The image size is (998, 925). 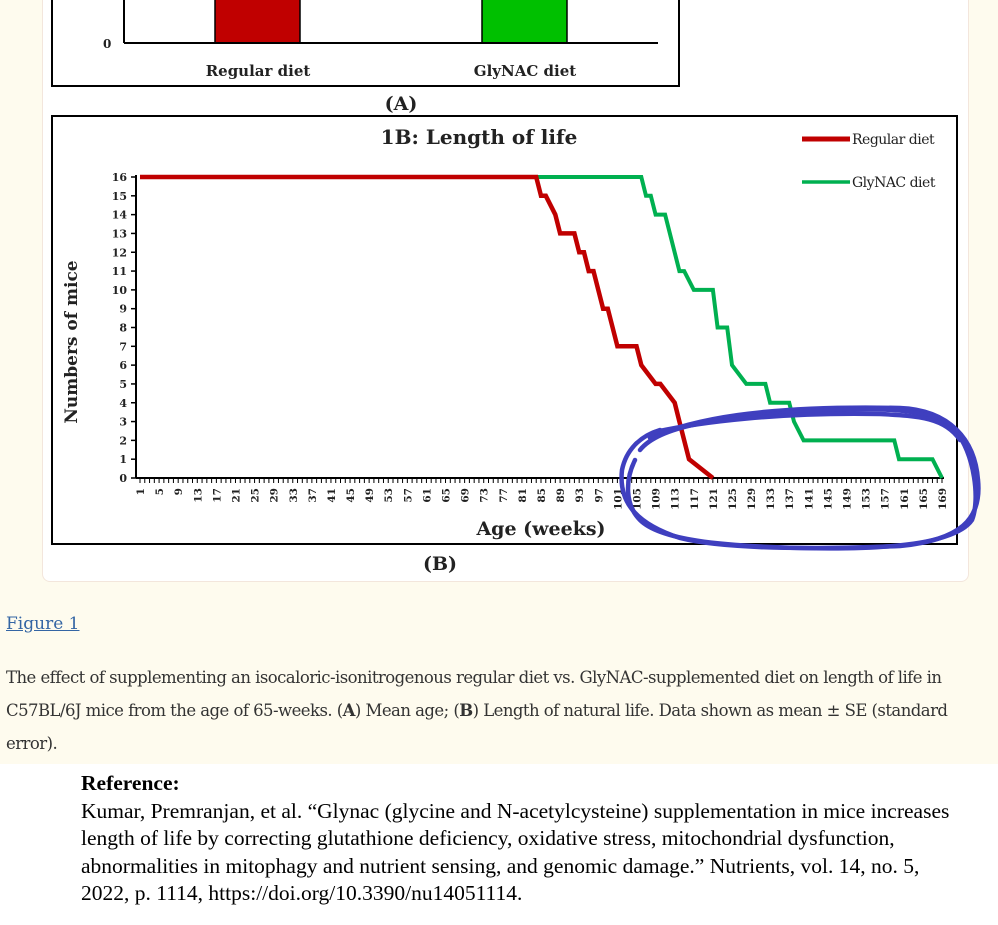 I want to click on y-tick-label: 2, so click(x=123, y=440).